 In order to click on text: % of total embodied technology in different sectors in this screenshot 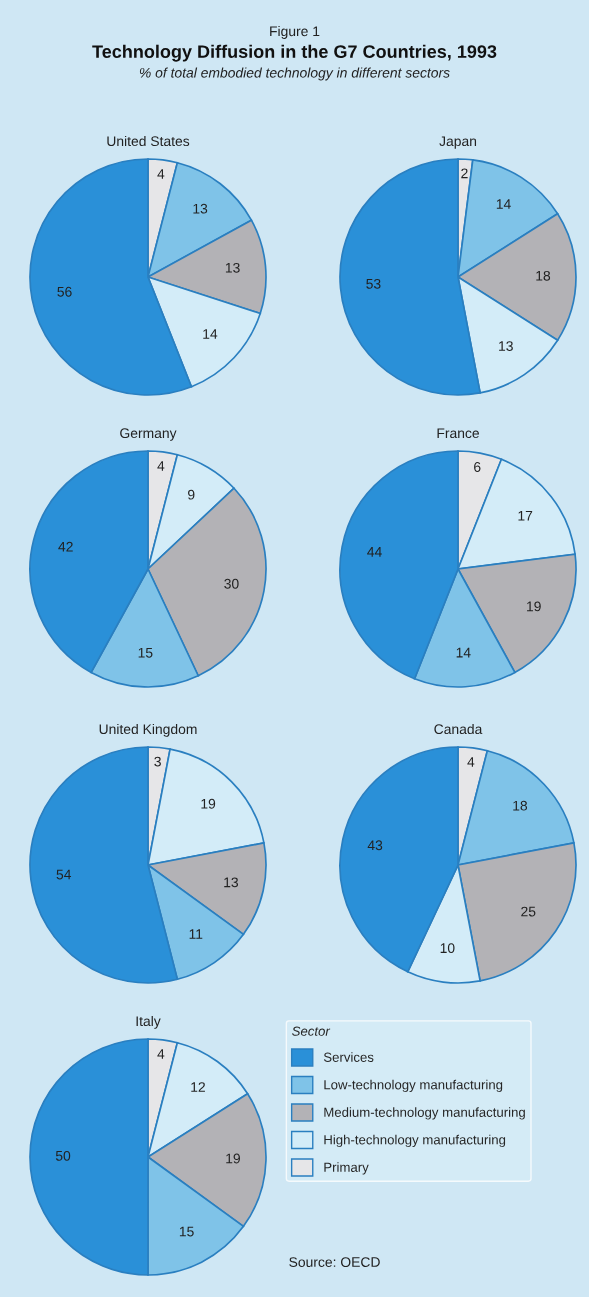, I will do `click(294, 74)`.